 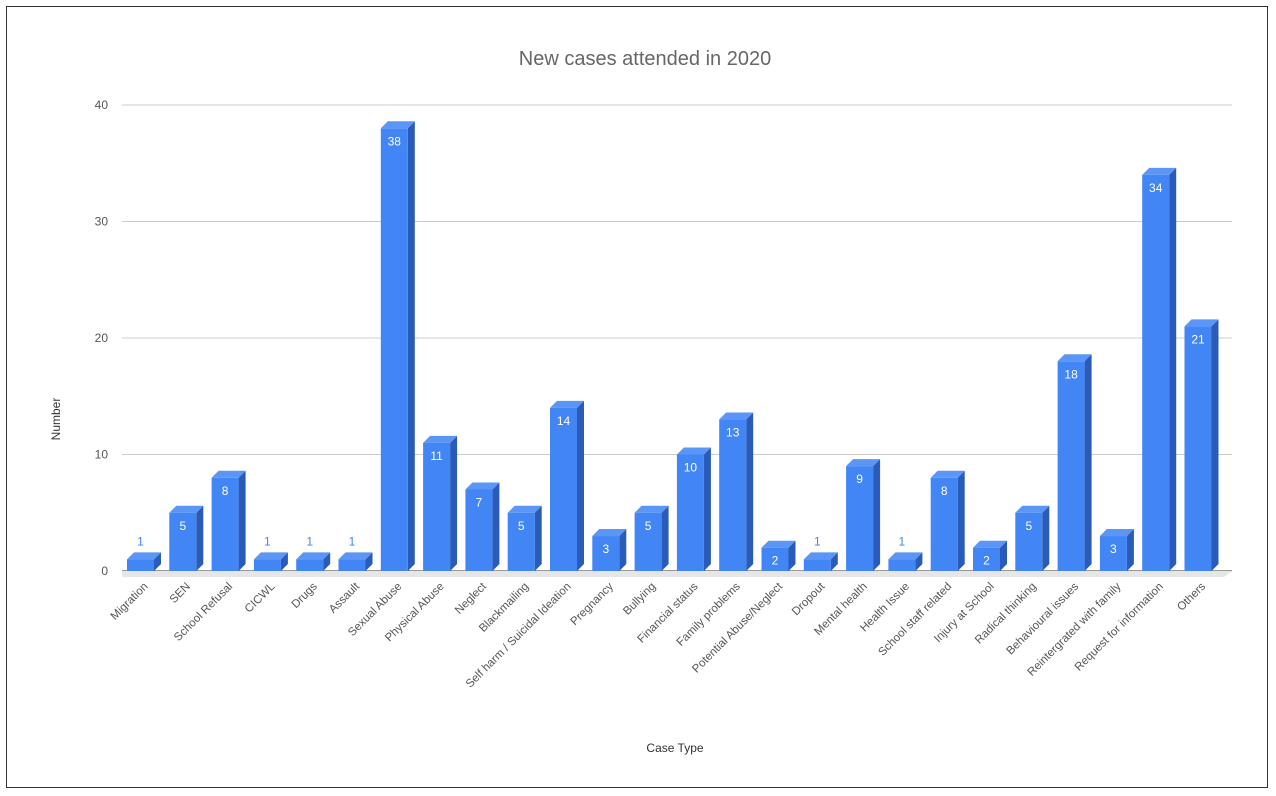 What do you see at coordinates (102, 222) in the screenshot?
I see `y-tick-label: 30` at bounding box center [102, 222].